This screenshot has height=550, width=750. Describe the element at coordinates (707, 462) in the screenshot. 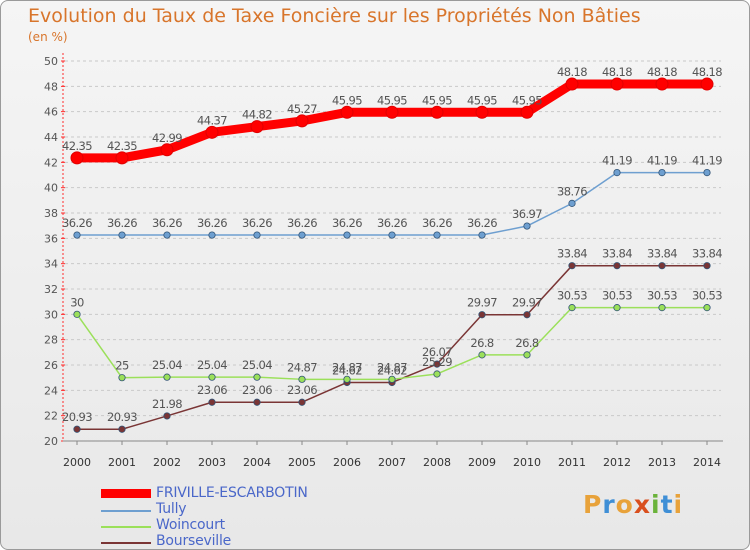

I see `x-tick-label: 2014` at that location.